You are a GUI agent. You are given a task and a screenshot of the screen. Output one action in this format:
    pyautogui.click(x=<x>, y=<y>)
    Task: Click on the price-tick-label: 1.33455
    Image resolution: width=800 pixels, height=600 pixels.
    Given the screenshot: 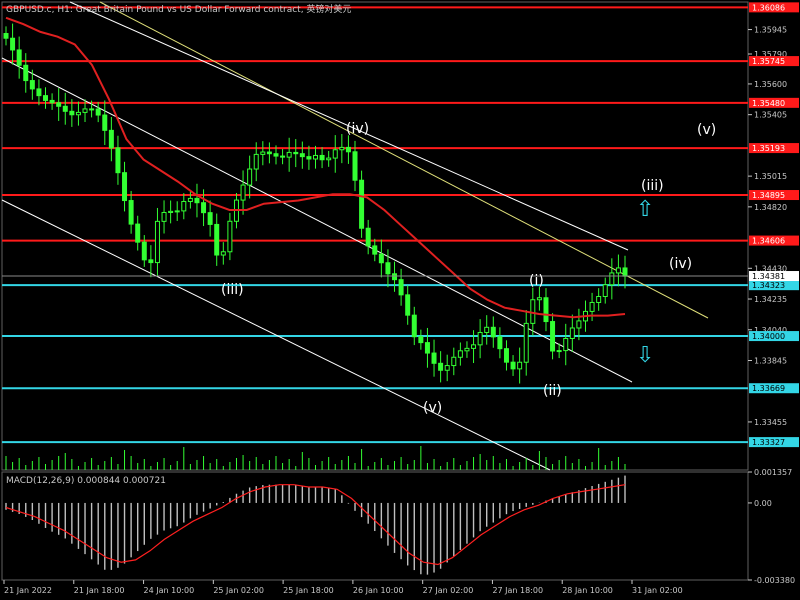 What is the action you would take?
    pyautogui.click(x=770, y=422)
    